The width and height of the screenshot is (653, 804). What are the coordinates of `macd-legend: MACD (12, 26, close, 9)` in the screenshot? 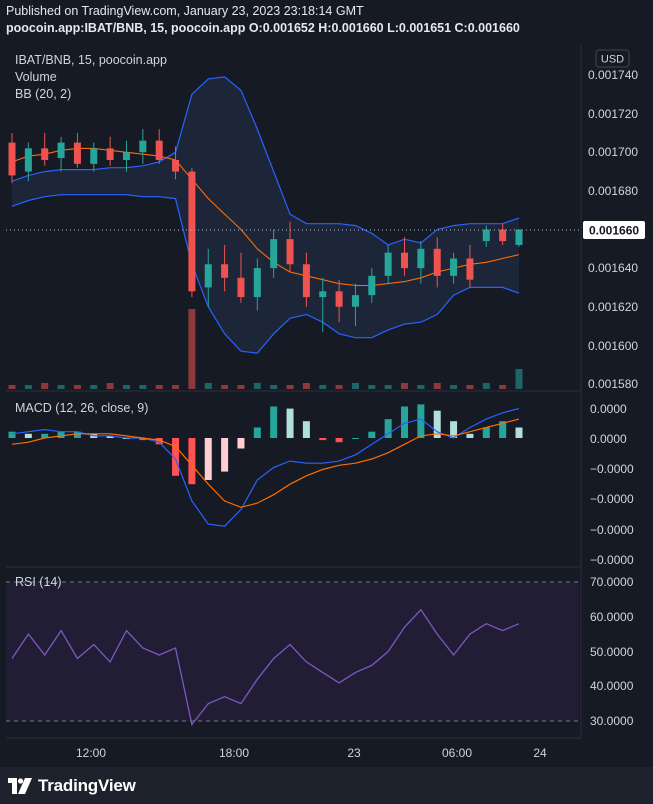 It's located at (81, 408).